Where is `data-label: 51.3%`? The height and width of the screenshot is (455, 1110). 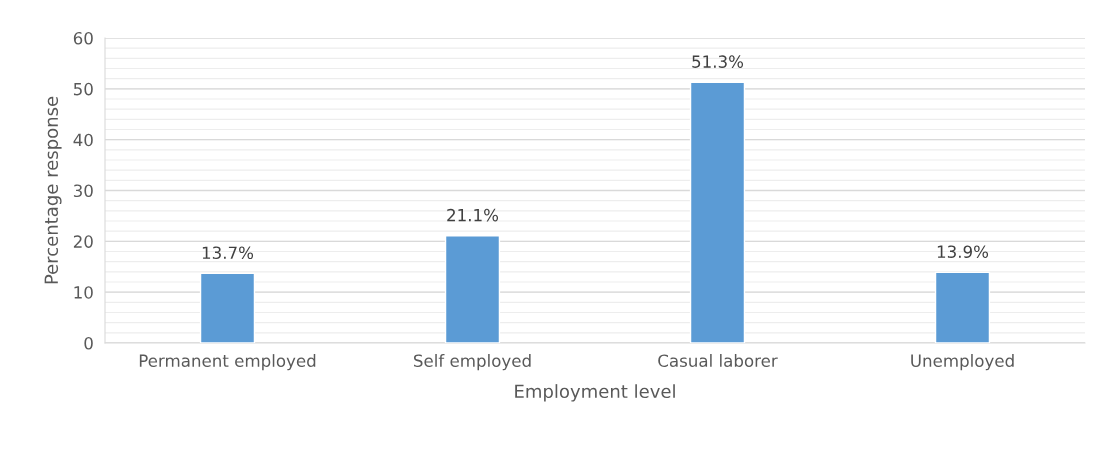
data-label: 51.3% is located at coordinates (718, 61).